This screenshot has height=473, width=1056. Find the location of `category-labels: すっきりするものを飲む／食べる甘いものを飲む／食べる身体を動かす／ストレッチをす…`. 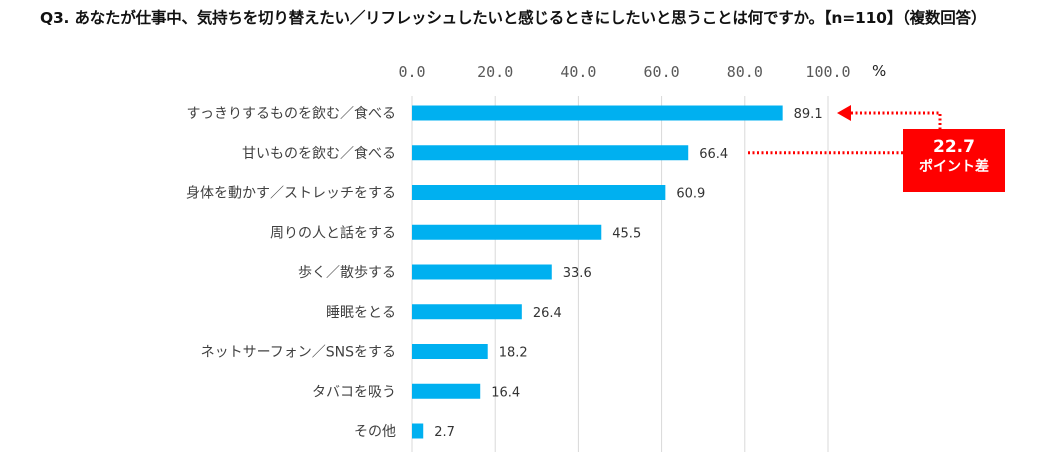

category-labels: すっきりするものを飲む／食べる甘いものを飲む／食べる身体を動かす／ストレッチをす… is located at coordinates (291, 272).